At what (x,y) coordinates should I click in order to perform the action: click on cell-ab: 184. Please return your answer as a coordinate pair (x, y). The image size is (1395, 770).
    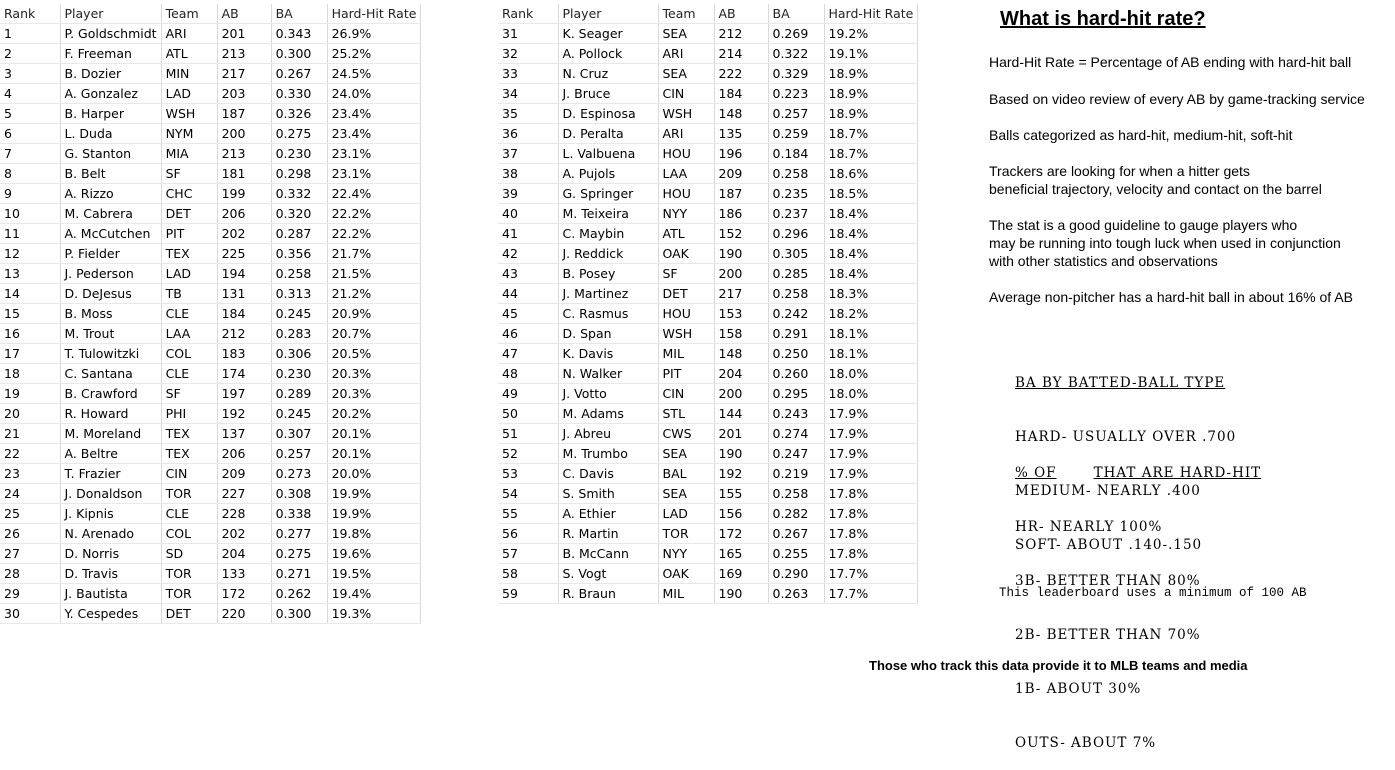
    Looking at the image, I should click on (741, 93).